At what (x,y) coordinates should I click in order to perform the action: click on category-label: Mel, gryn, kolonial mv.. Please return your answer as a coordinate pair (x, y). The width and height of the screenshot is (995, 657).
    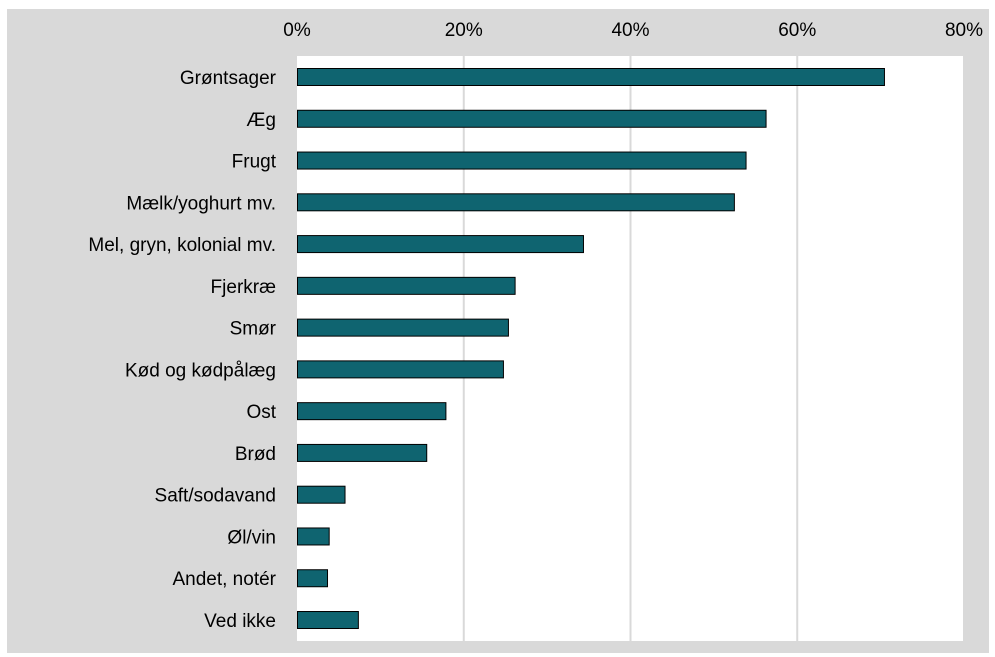
    Looking at the image, I should click on (182, 245).